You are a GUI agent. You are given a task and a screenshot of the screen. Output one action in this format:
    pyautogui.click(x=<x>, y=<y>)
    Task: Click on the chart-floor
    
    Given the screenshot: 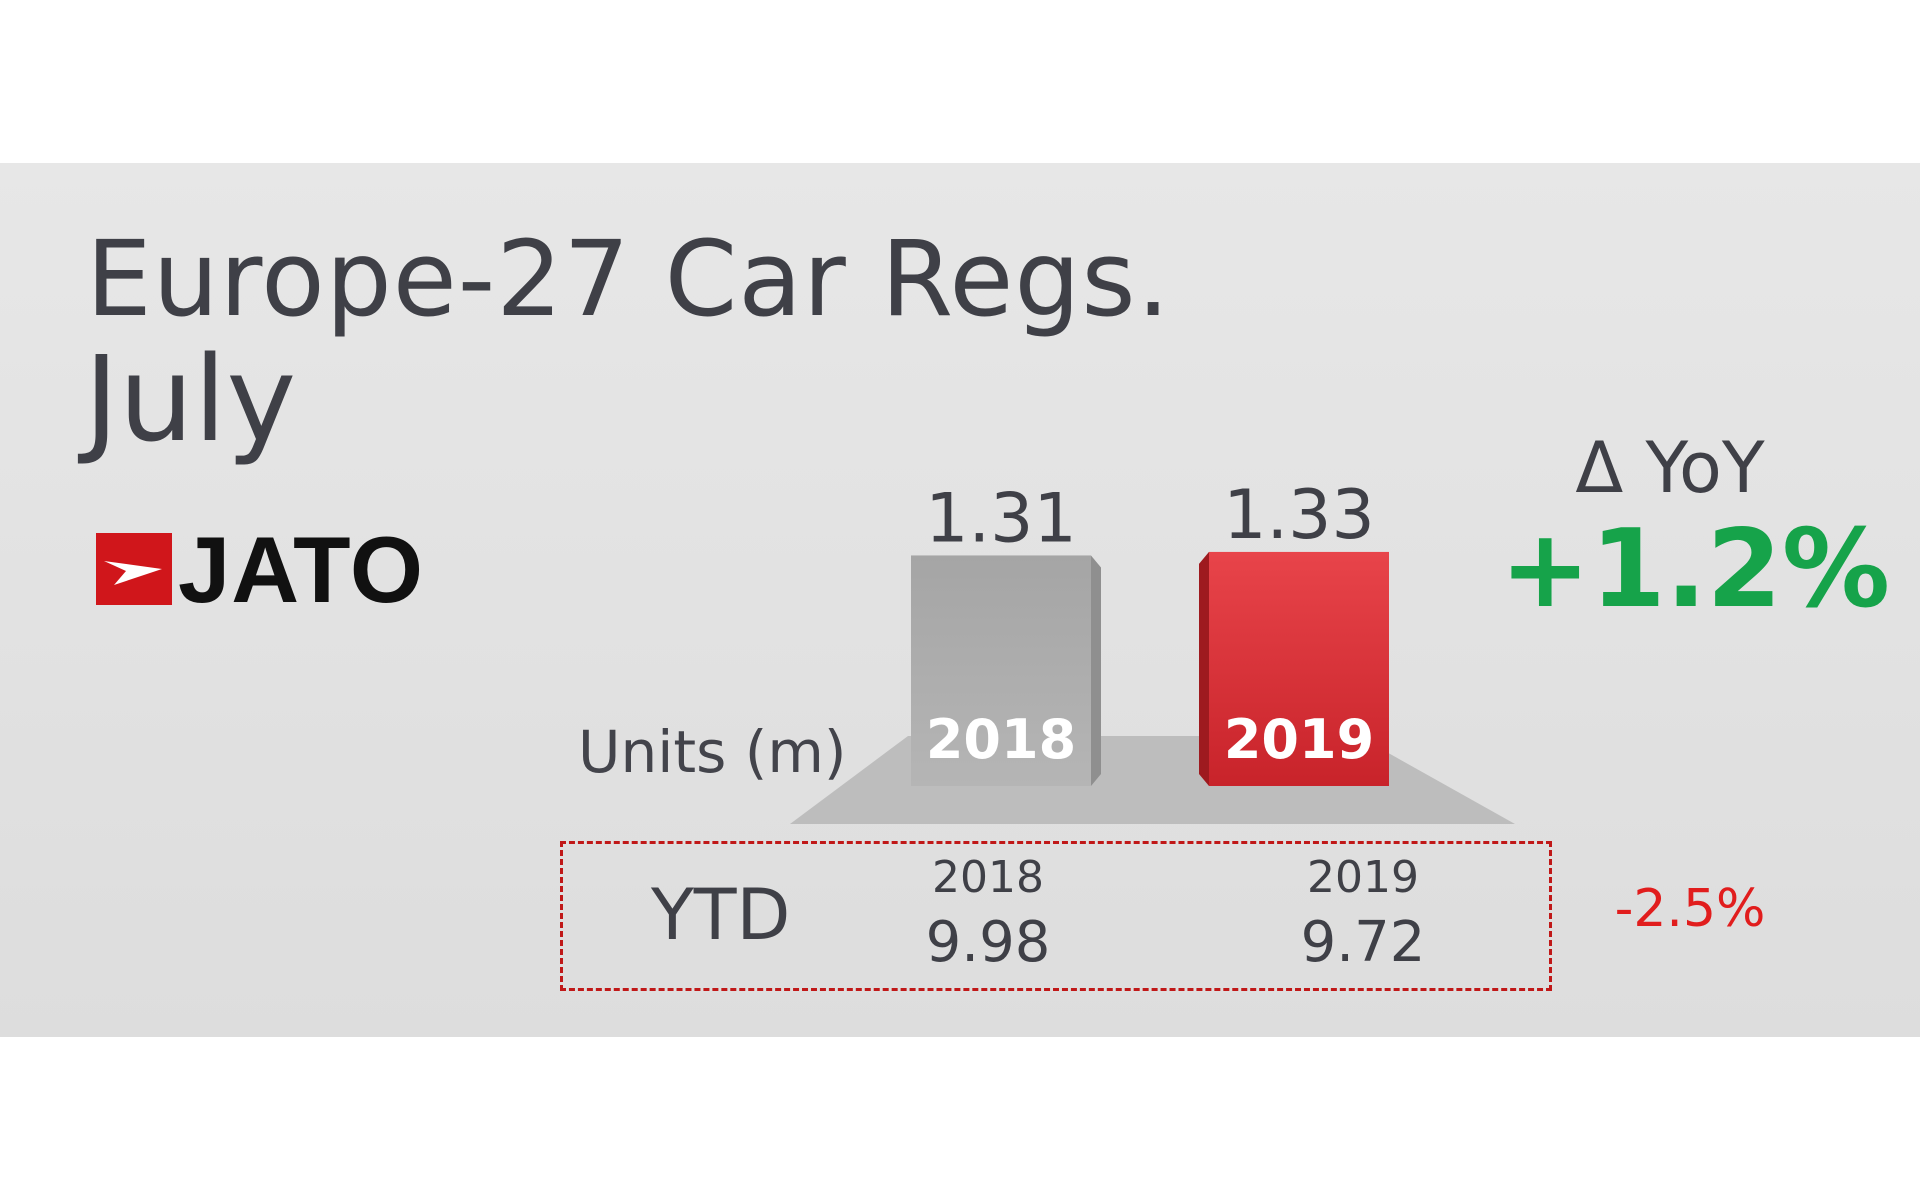 What is the action you would take?
    pyautogui.click(x=1152, y=780)
    